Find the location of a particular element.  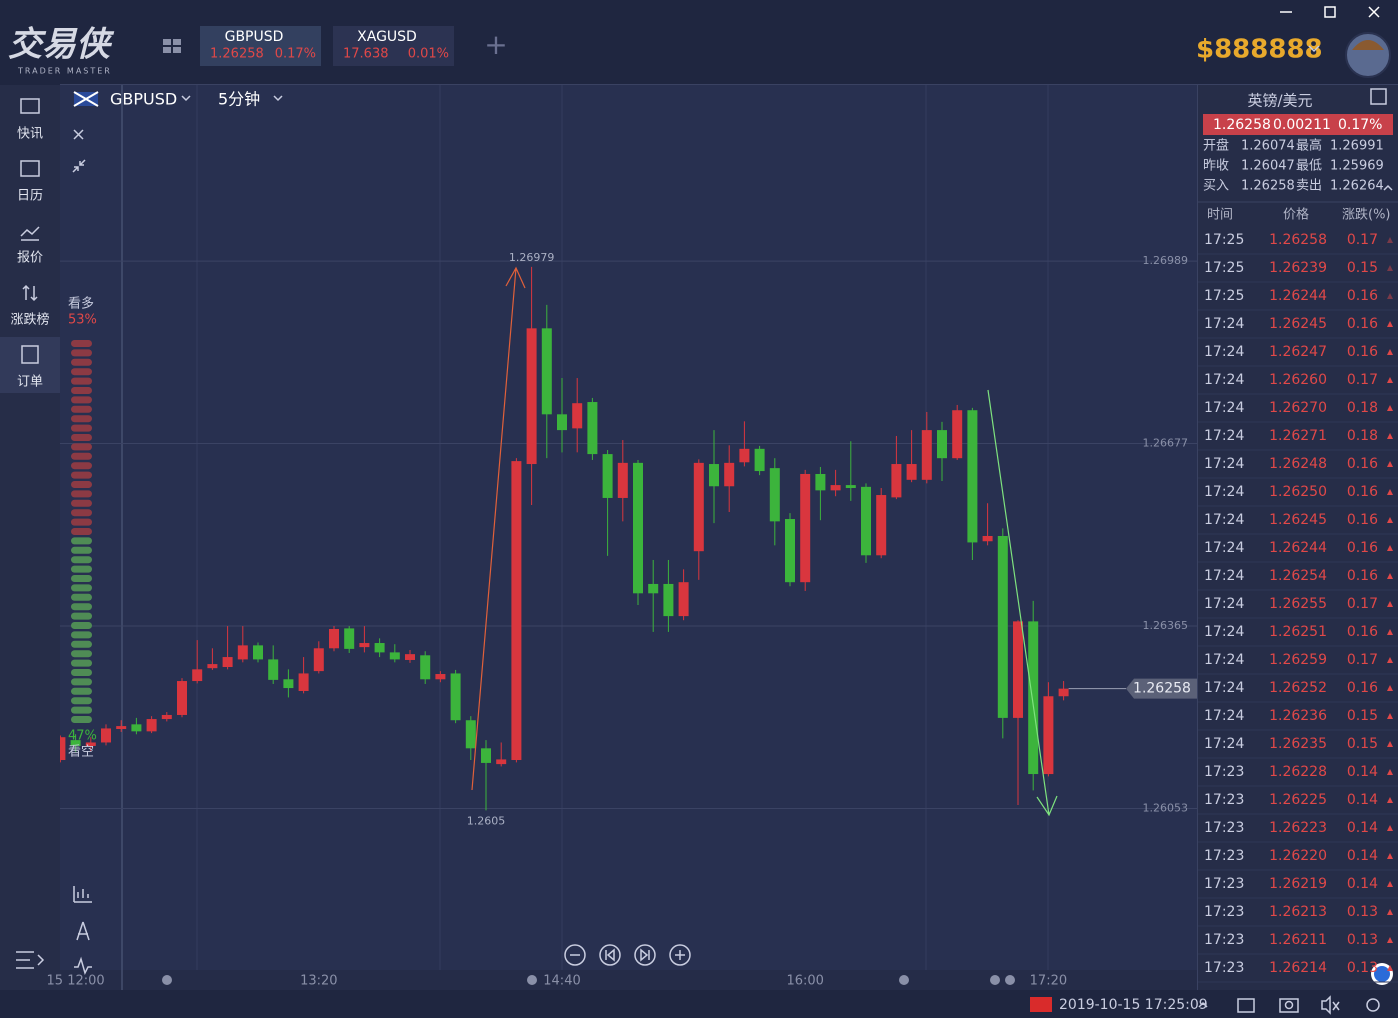

tick-price: 1.26255 is located at coordinates (1298, 604).